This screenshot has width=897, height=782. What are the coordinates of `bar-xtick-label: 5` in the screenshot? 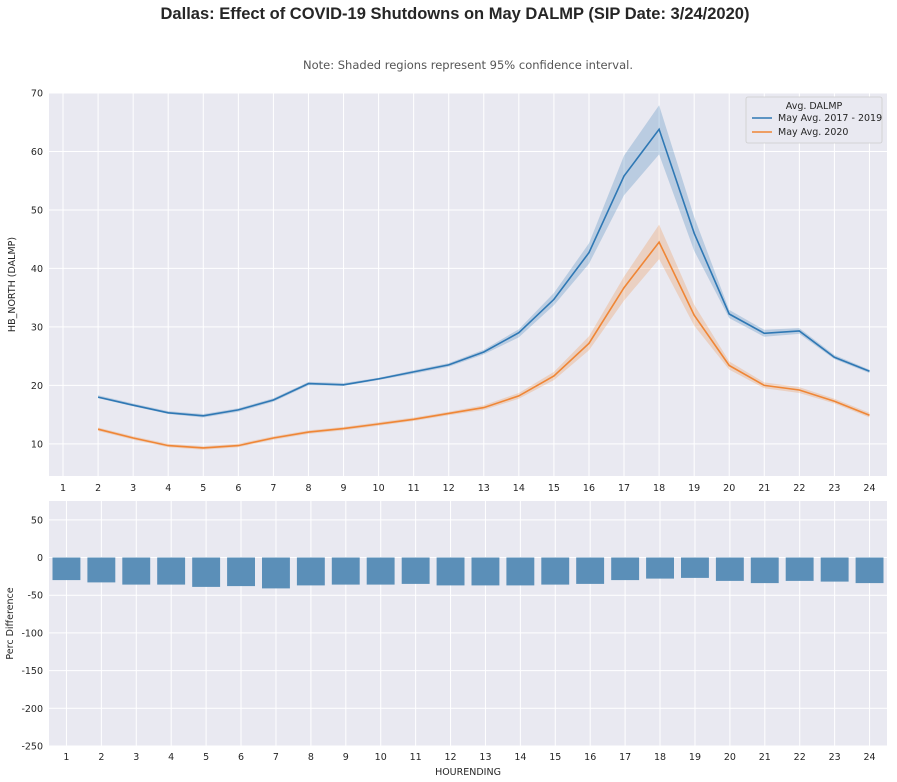 It's located at (206, 757).